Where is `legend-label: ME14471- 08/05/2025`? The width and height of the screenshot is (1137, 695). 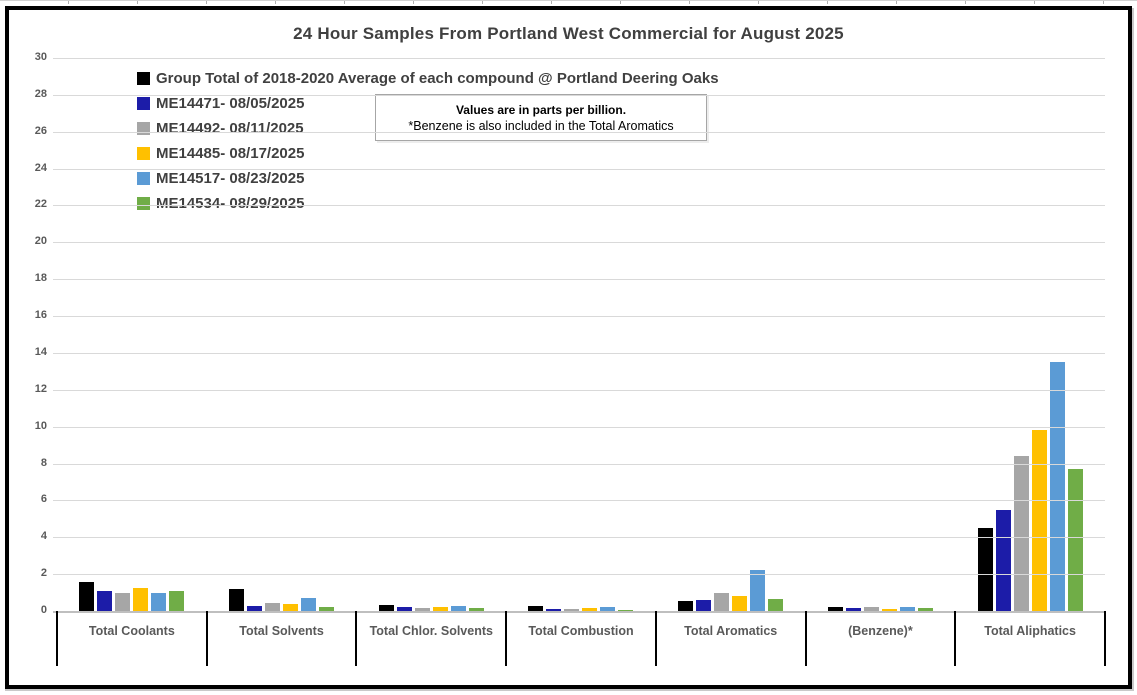
legend-label: ME14471- 08/05/2025 is located at coordinates (230, 103).